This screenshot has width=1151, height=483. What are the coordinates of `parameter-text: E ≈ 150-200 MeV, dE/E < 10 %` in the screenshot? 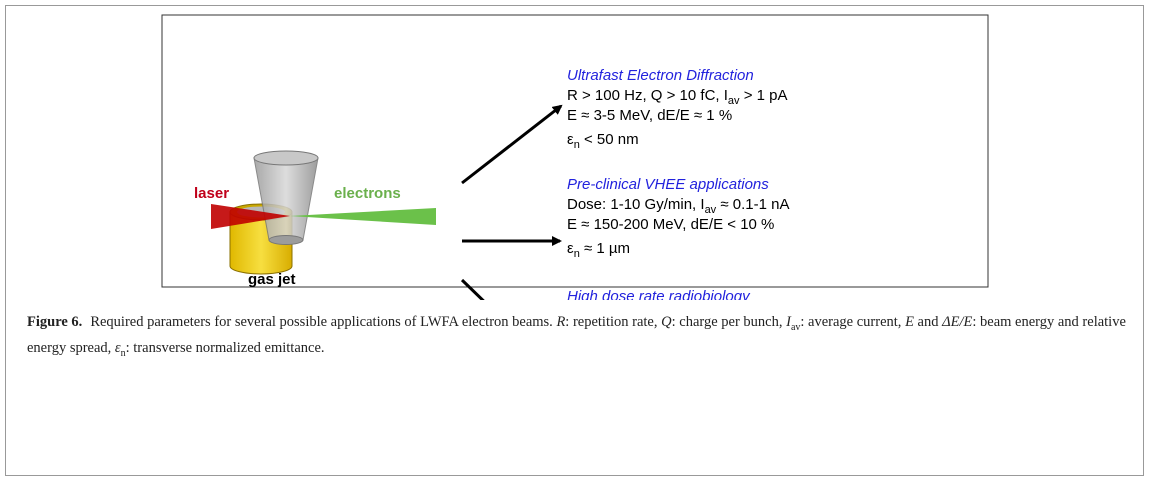 It's located at (670, 224).